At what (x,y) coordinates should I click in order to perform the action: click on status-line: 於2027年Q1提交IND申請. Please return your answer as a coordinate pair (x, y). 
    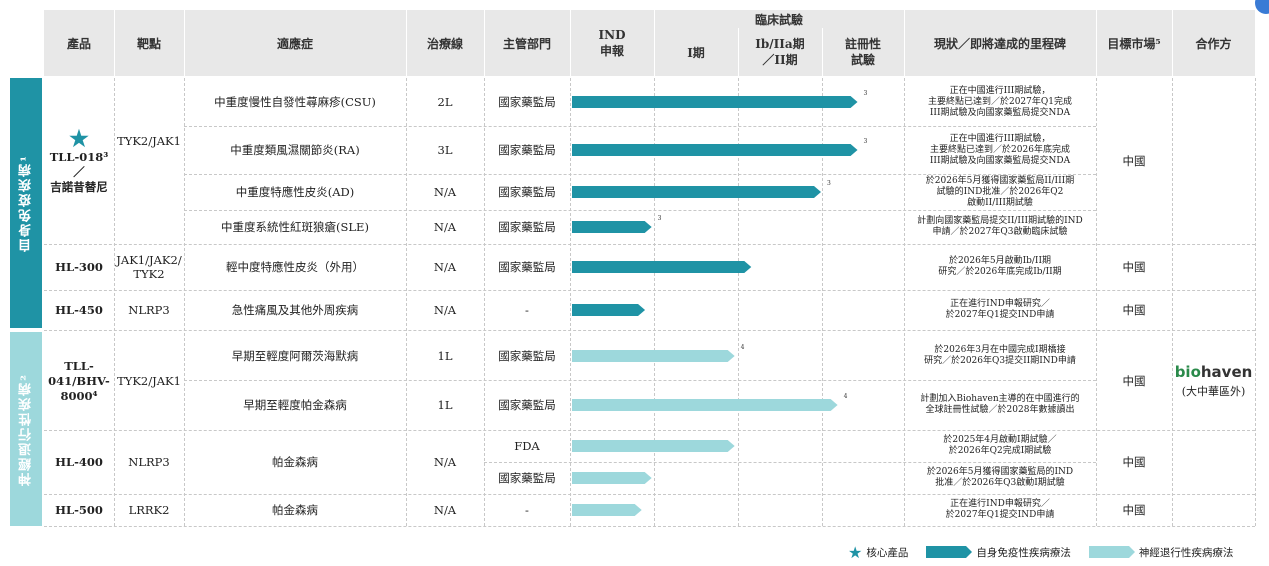
    Looking at the image, I should click on (1000, 515).